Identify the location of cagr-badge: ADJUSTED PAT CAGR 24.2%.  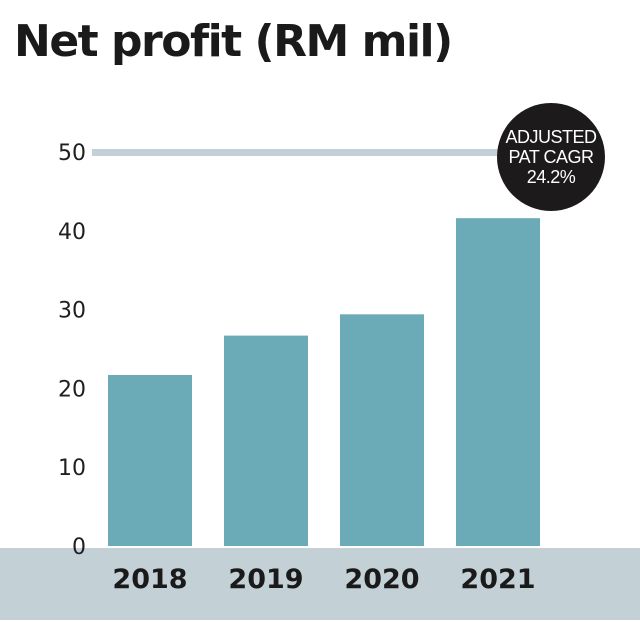
(551, 157).